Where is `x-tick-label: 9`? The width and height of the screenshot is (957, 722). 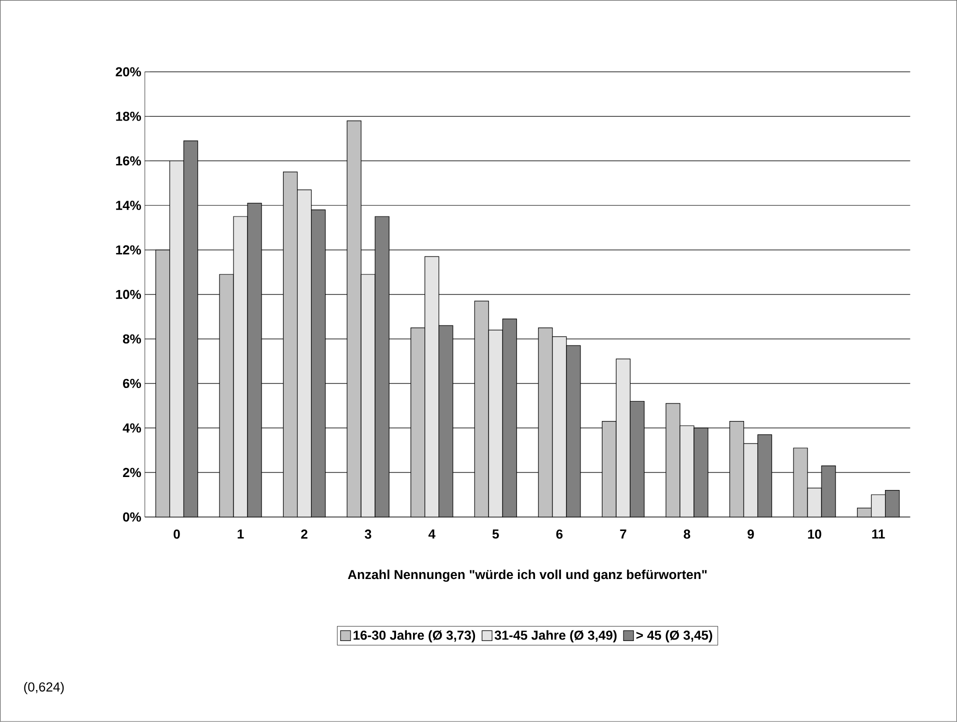 x-tick-label: 9 is located at coordinates (751, 534).